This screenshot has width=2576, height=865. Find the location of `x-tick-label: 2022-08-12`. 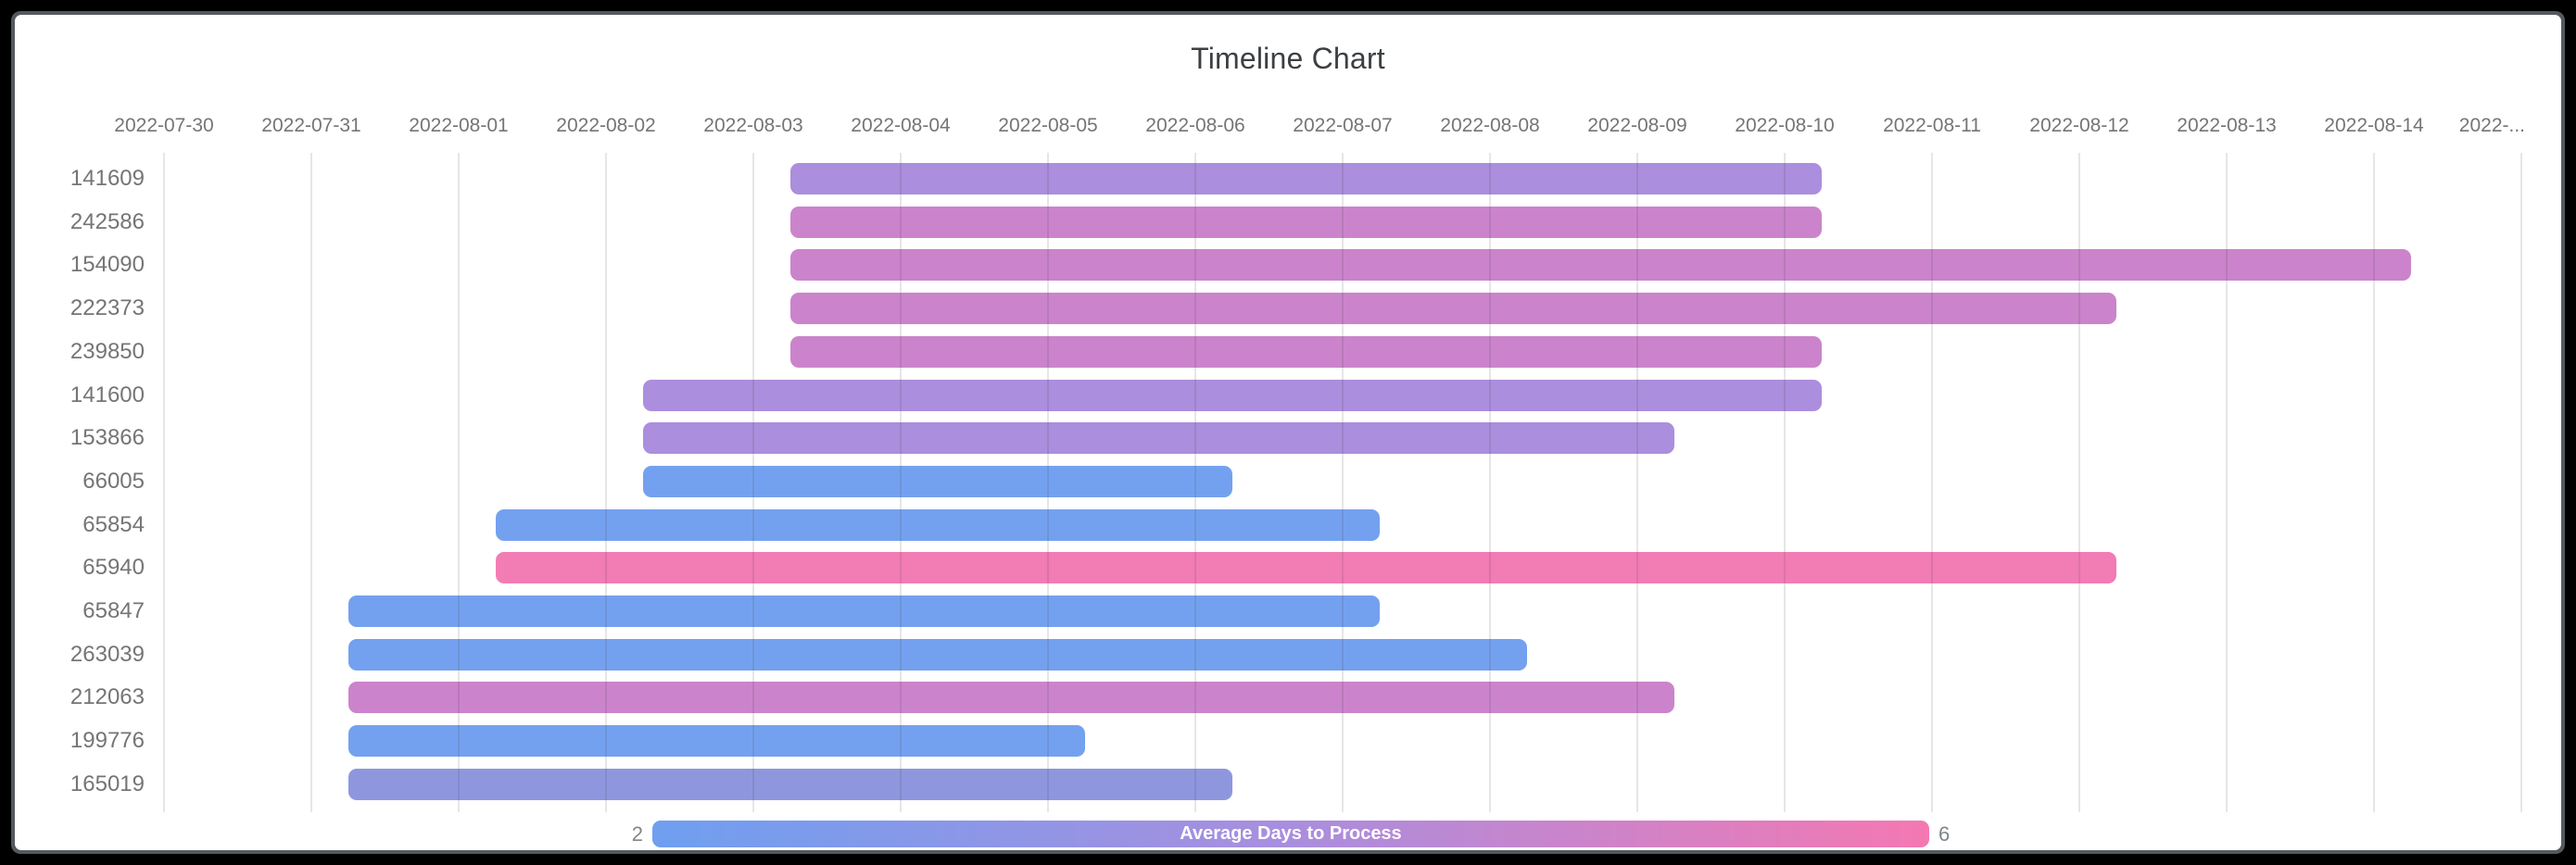

x-tick-label: 2022-08-12 is located at coordinates (2079, 125).